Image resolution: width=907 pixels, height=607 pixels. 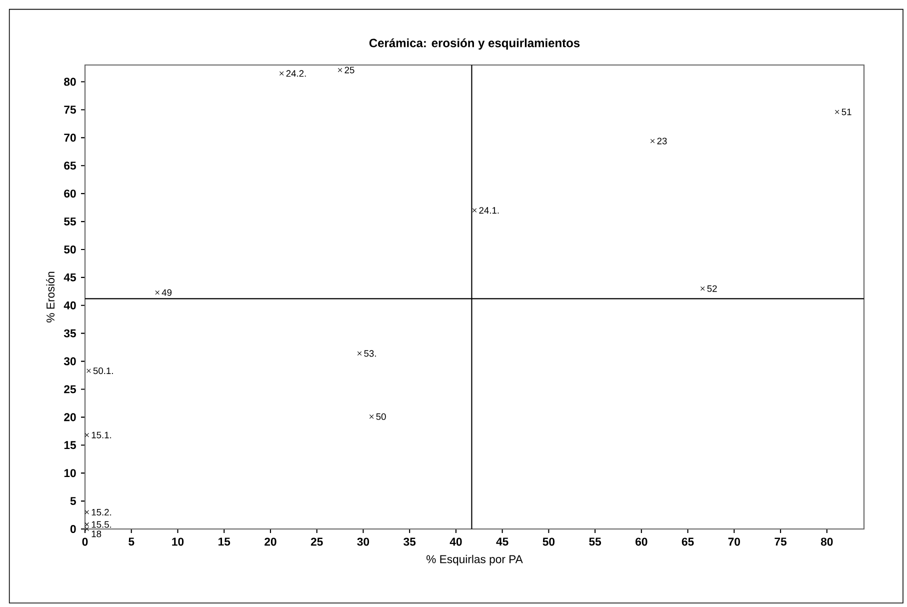 What do you see at coordinates (70, 138) in the screenshot?
I see `y-tick-label: 70` at bounding box center [70, 138].